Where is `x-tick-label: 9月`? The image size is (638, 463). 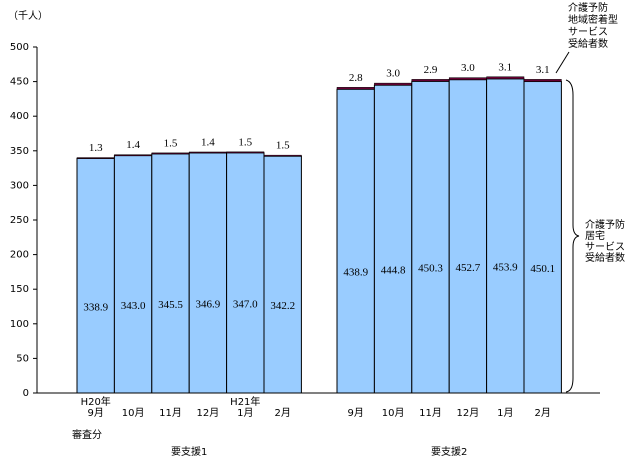 x-tick-label: 9月 is located at coordinates (356, 413).